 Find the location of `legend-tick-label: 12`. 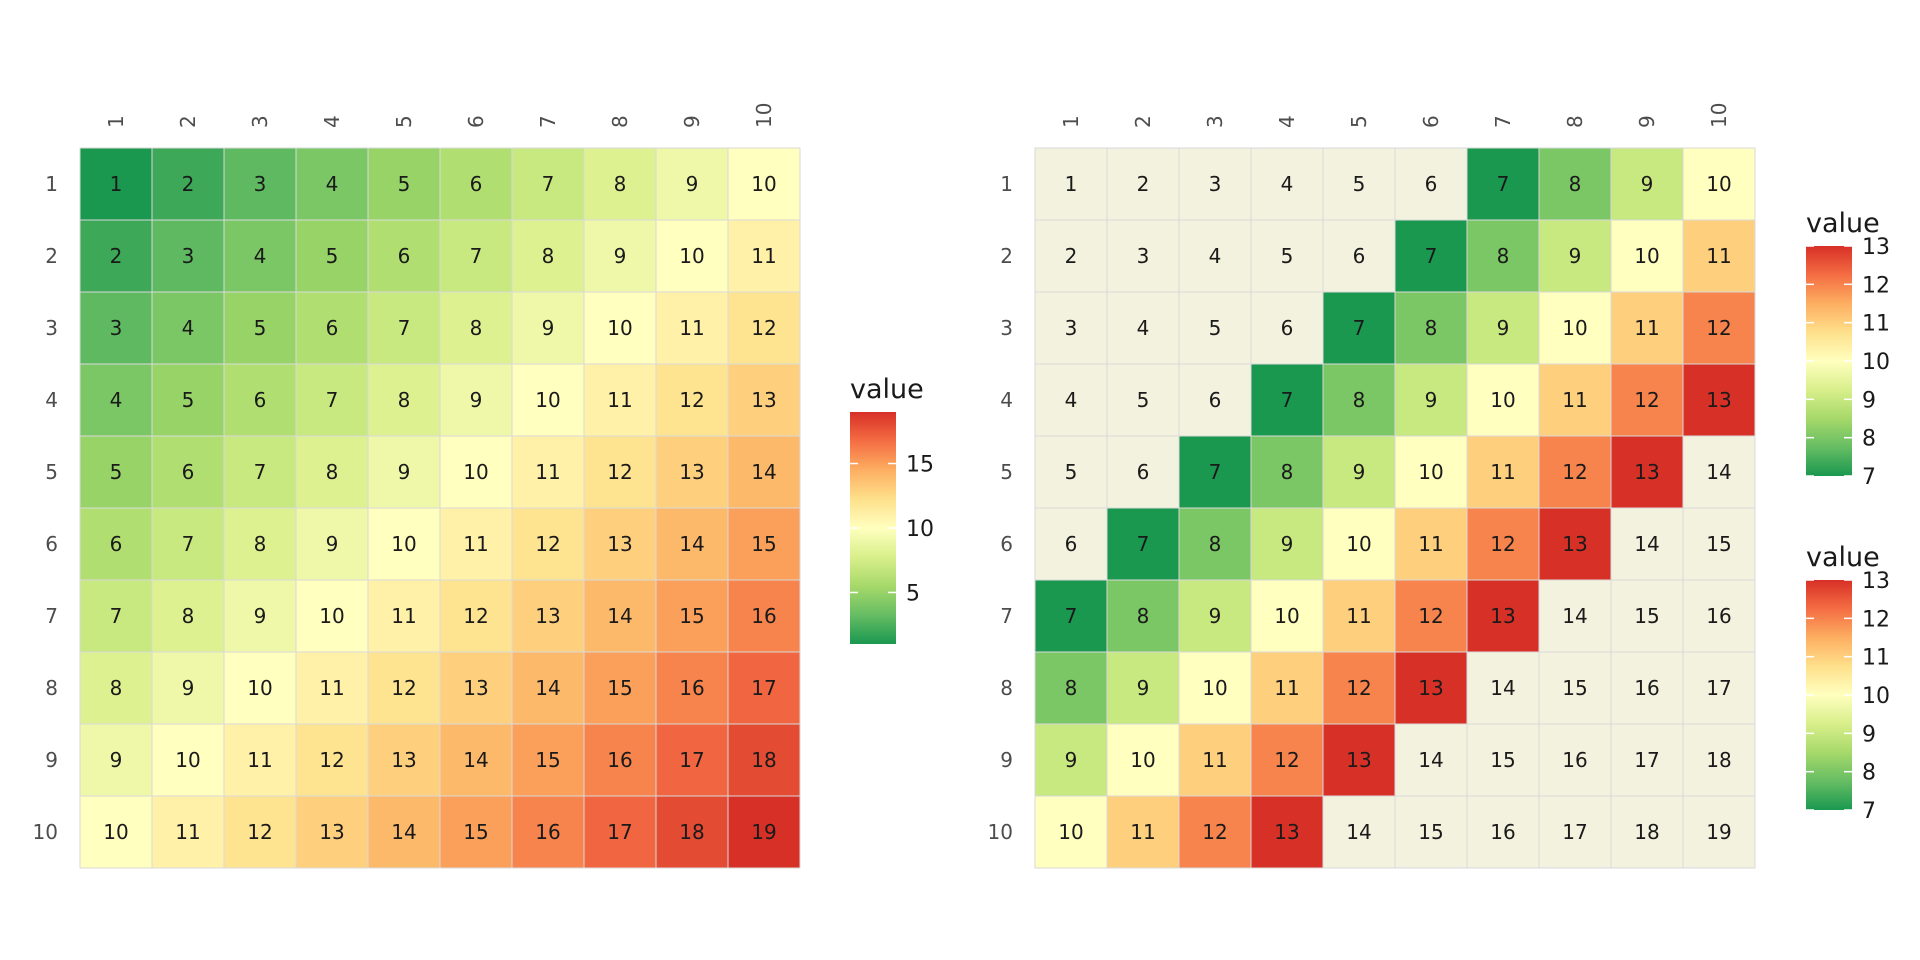

legend-tick-label: 12 is located at coordinates (1876, 619).